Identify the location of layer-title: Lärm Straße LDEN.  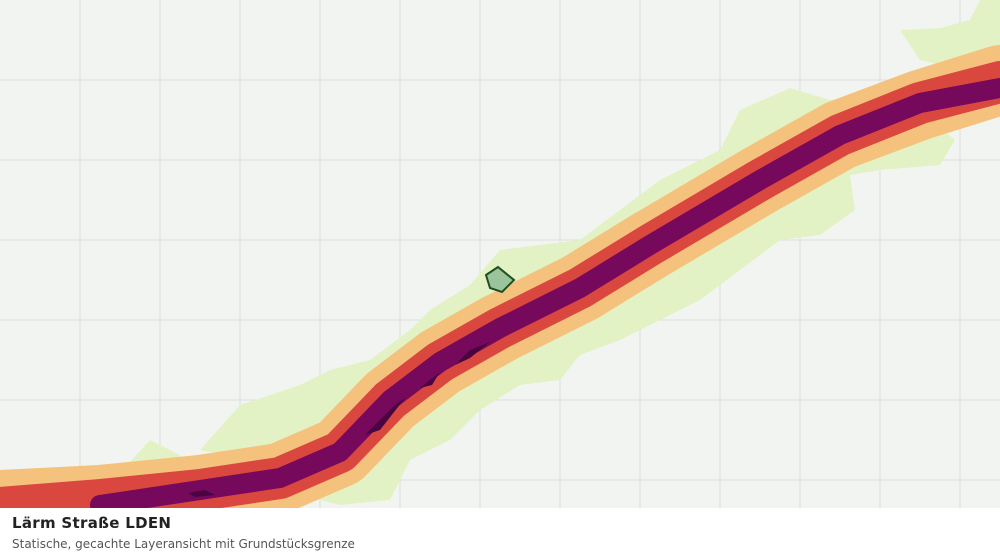
(92, 523).